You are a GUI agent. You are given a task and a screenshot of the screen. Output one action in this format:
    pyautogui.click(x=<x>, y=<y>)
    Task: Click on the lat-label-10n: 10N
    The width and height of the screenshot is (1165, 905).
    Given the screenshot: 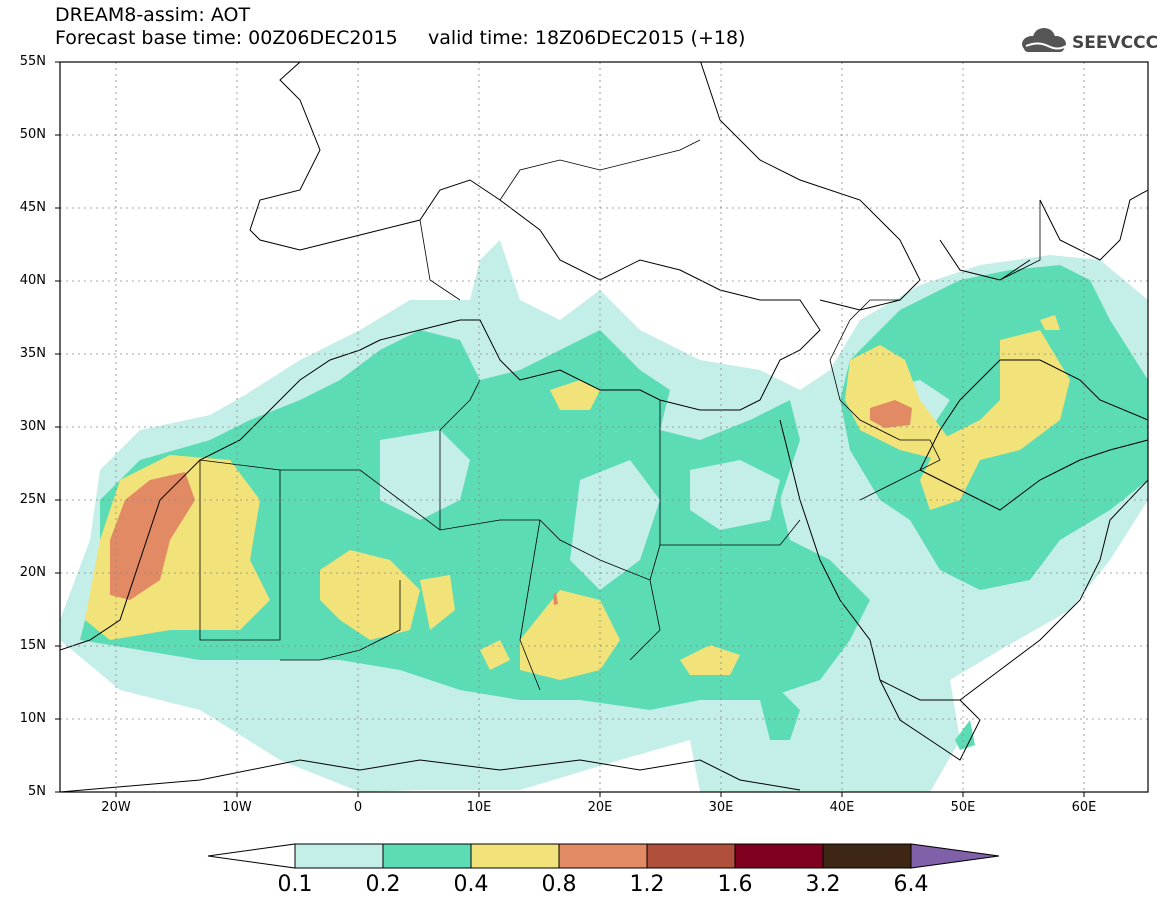 What is the action you would take?
    pyautogui.click(x=32, y=718)
    